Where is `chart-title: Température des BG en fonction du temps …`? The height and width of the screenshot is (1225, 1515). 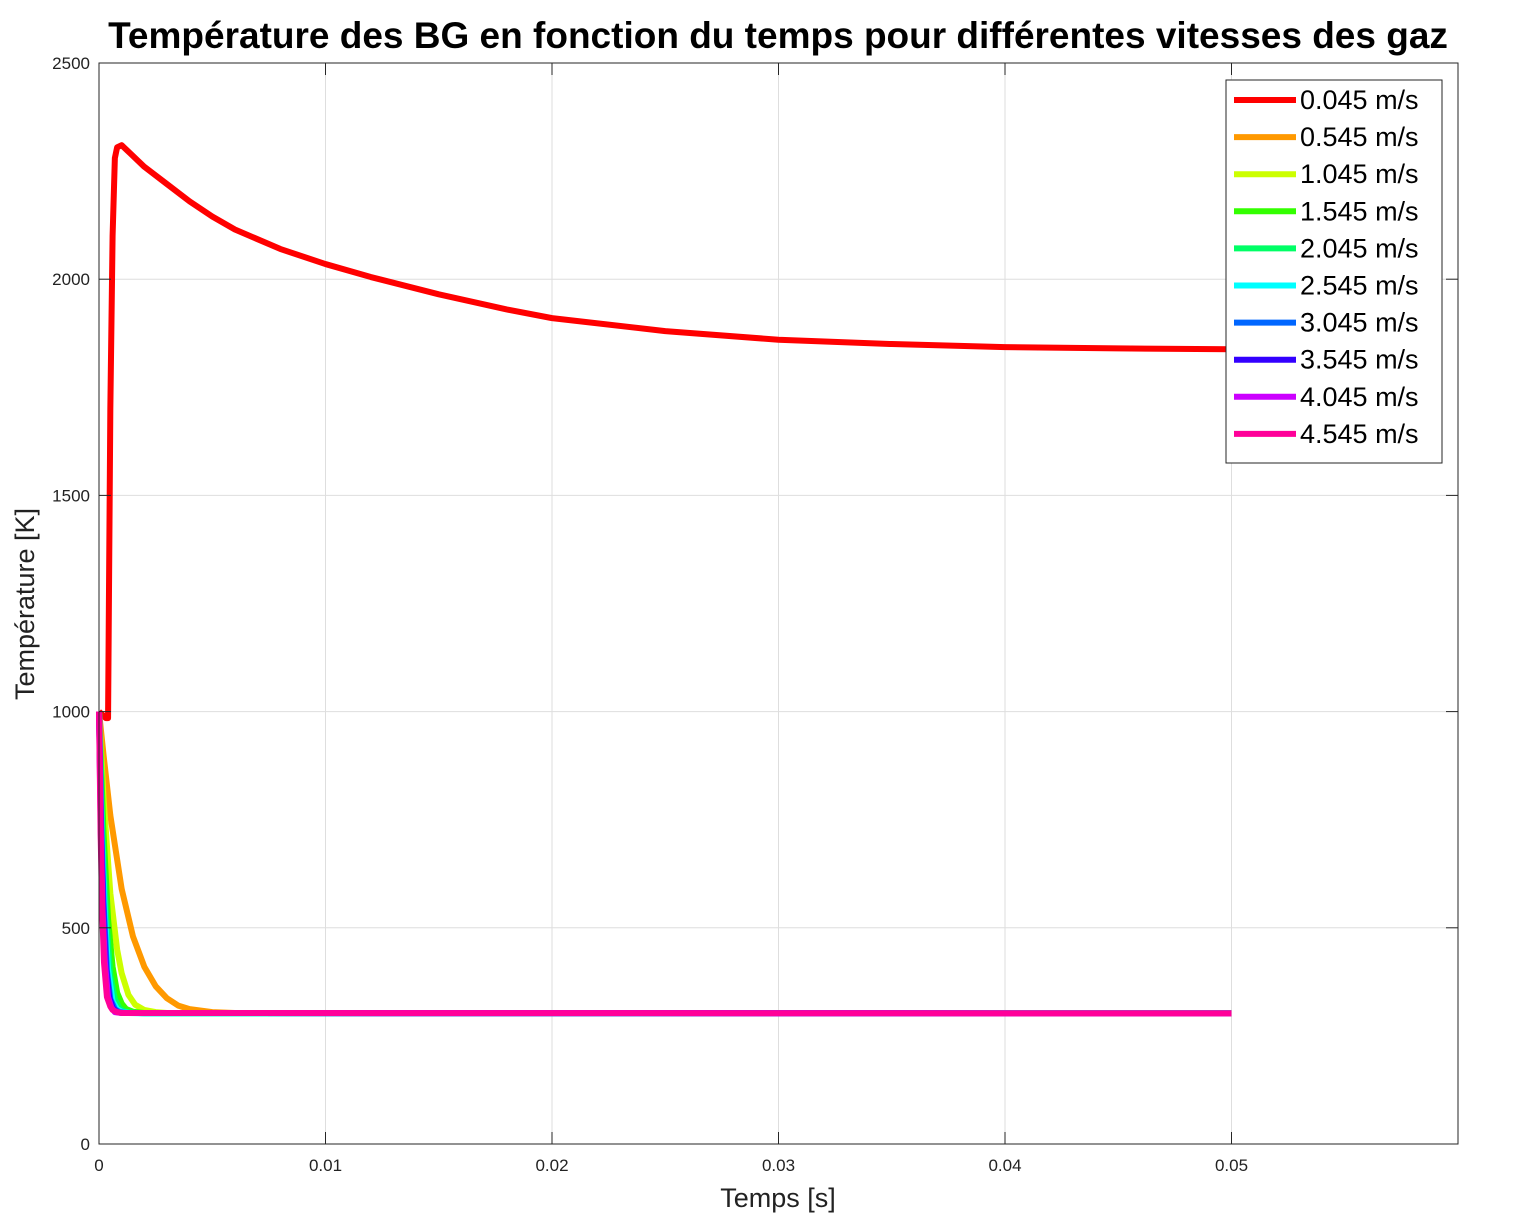 chart-title: Température des BG en fonction du temps … is located at coordinates (778, 35).